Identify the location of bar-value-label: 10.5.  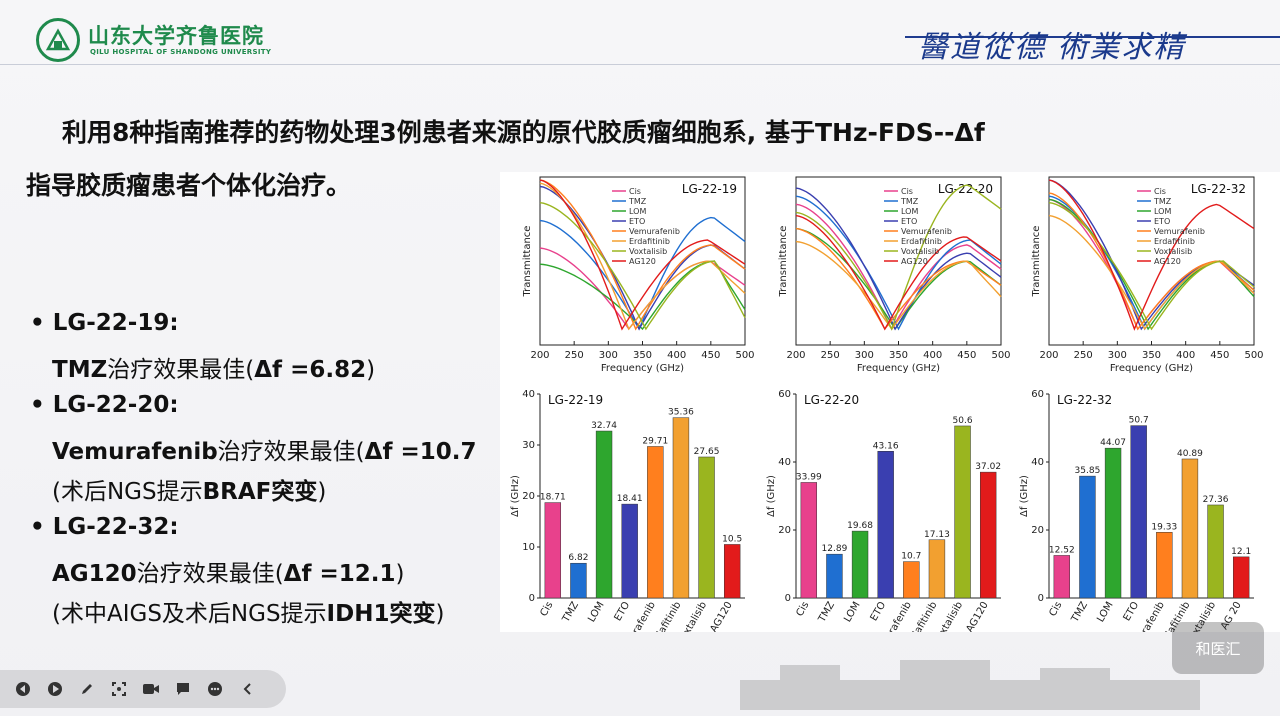
(732, 539).